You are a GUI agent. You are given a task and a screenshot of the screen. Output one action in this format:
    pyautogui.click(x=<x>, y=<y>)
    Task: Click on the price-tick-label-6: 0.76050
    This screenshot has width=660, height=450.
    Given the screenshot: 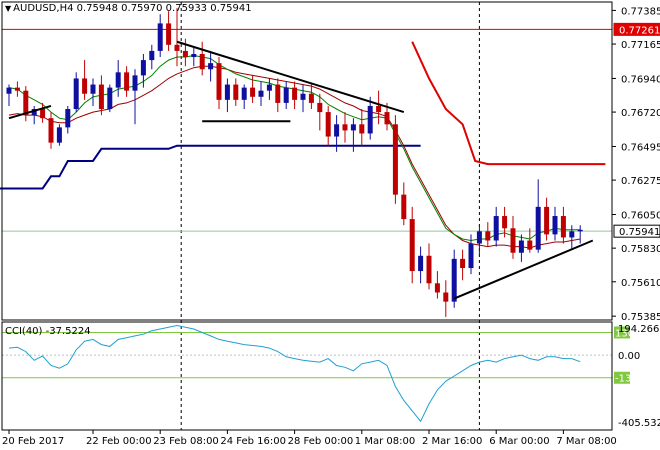 What is the action you would take?
    pyautogui.click(x=640, y=216)
    